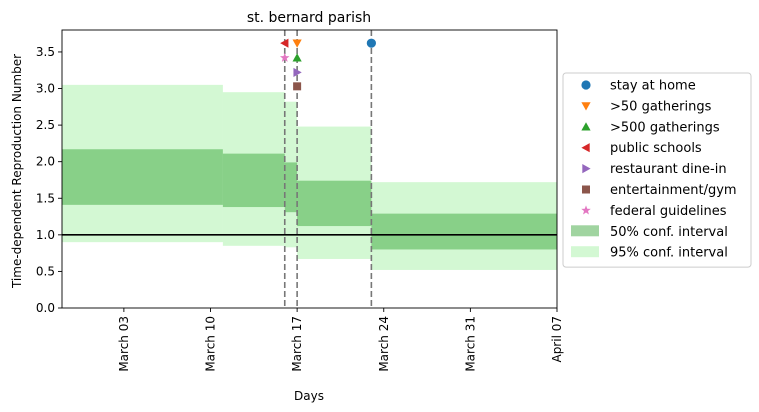 The width and height of the screenshot is (759, 412). Describe the element at coordinates (45, 125) in the screenshot. I see `y-tick-label-5: 2.5` at that location.